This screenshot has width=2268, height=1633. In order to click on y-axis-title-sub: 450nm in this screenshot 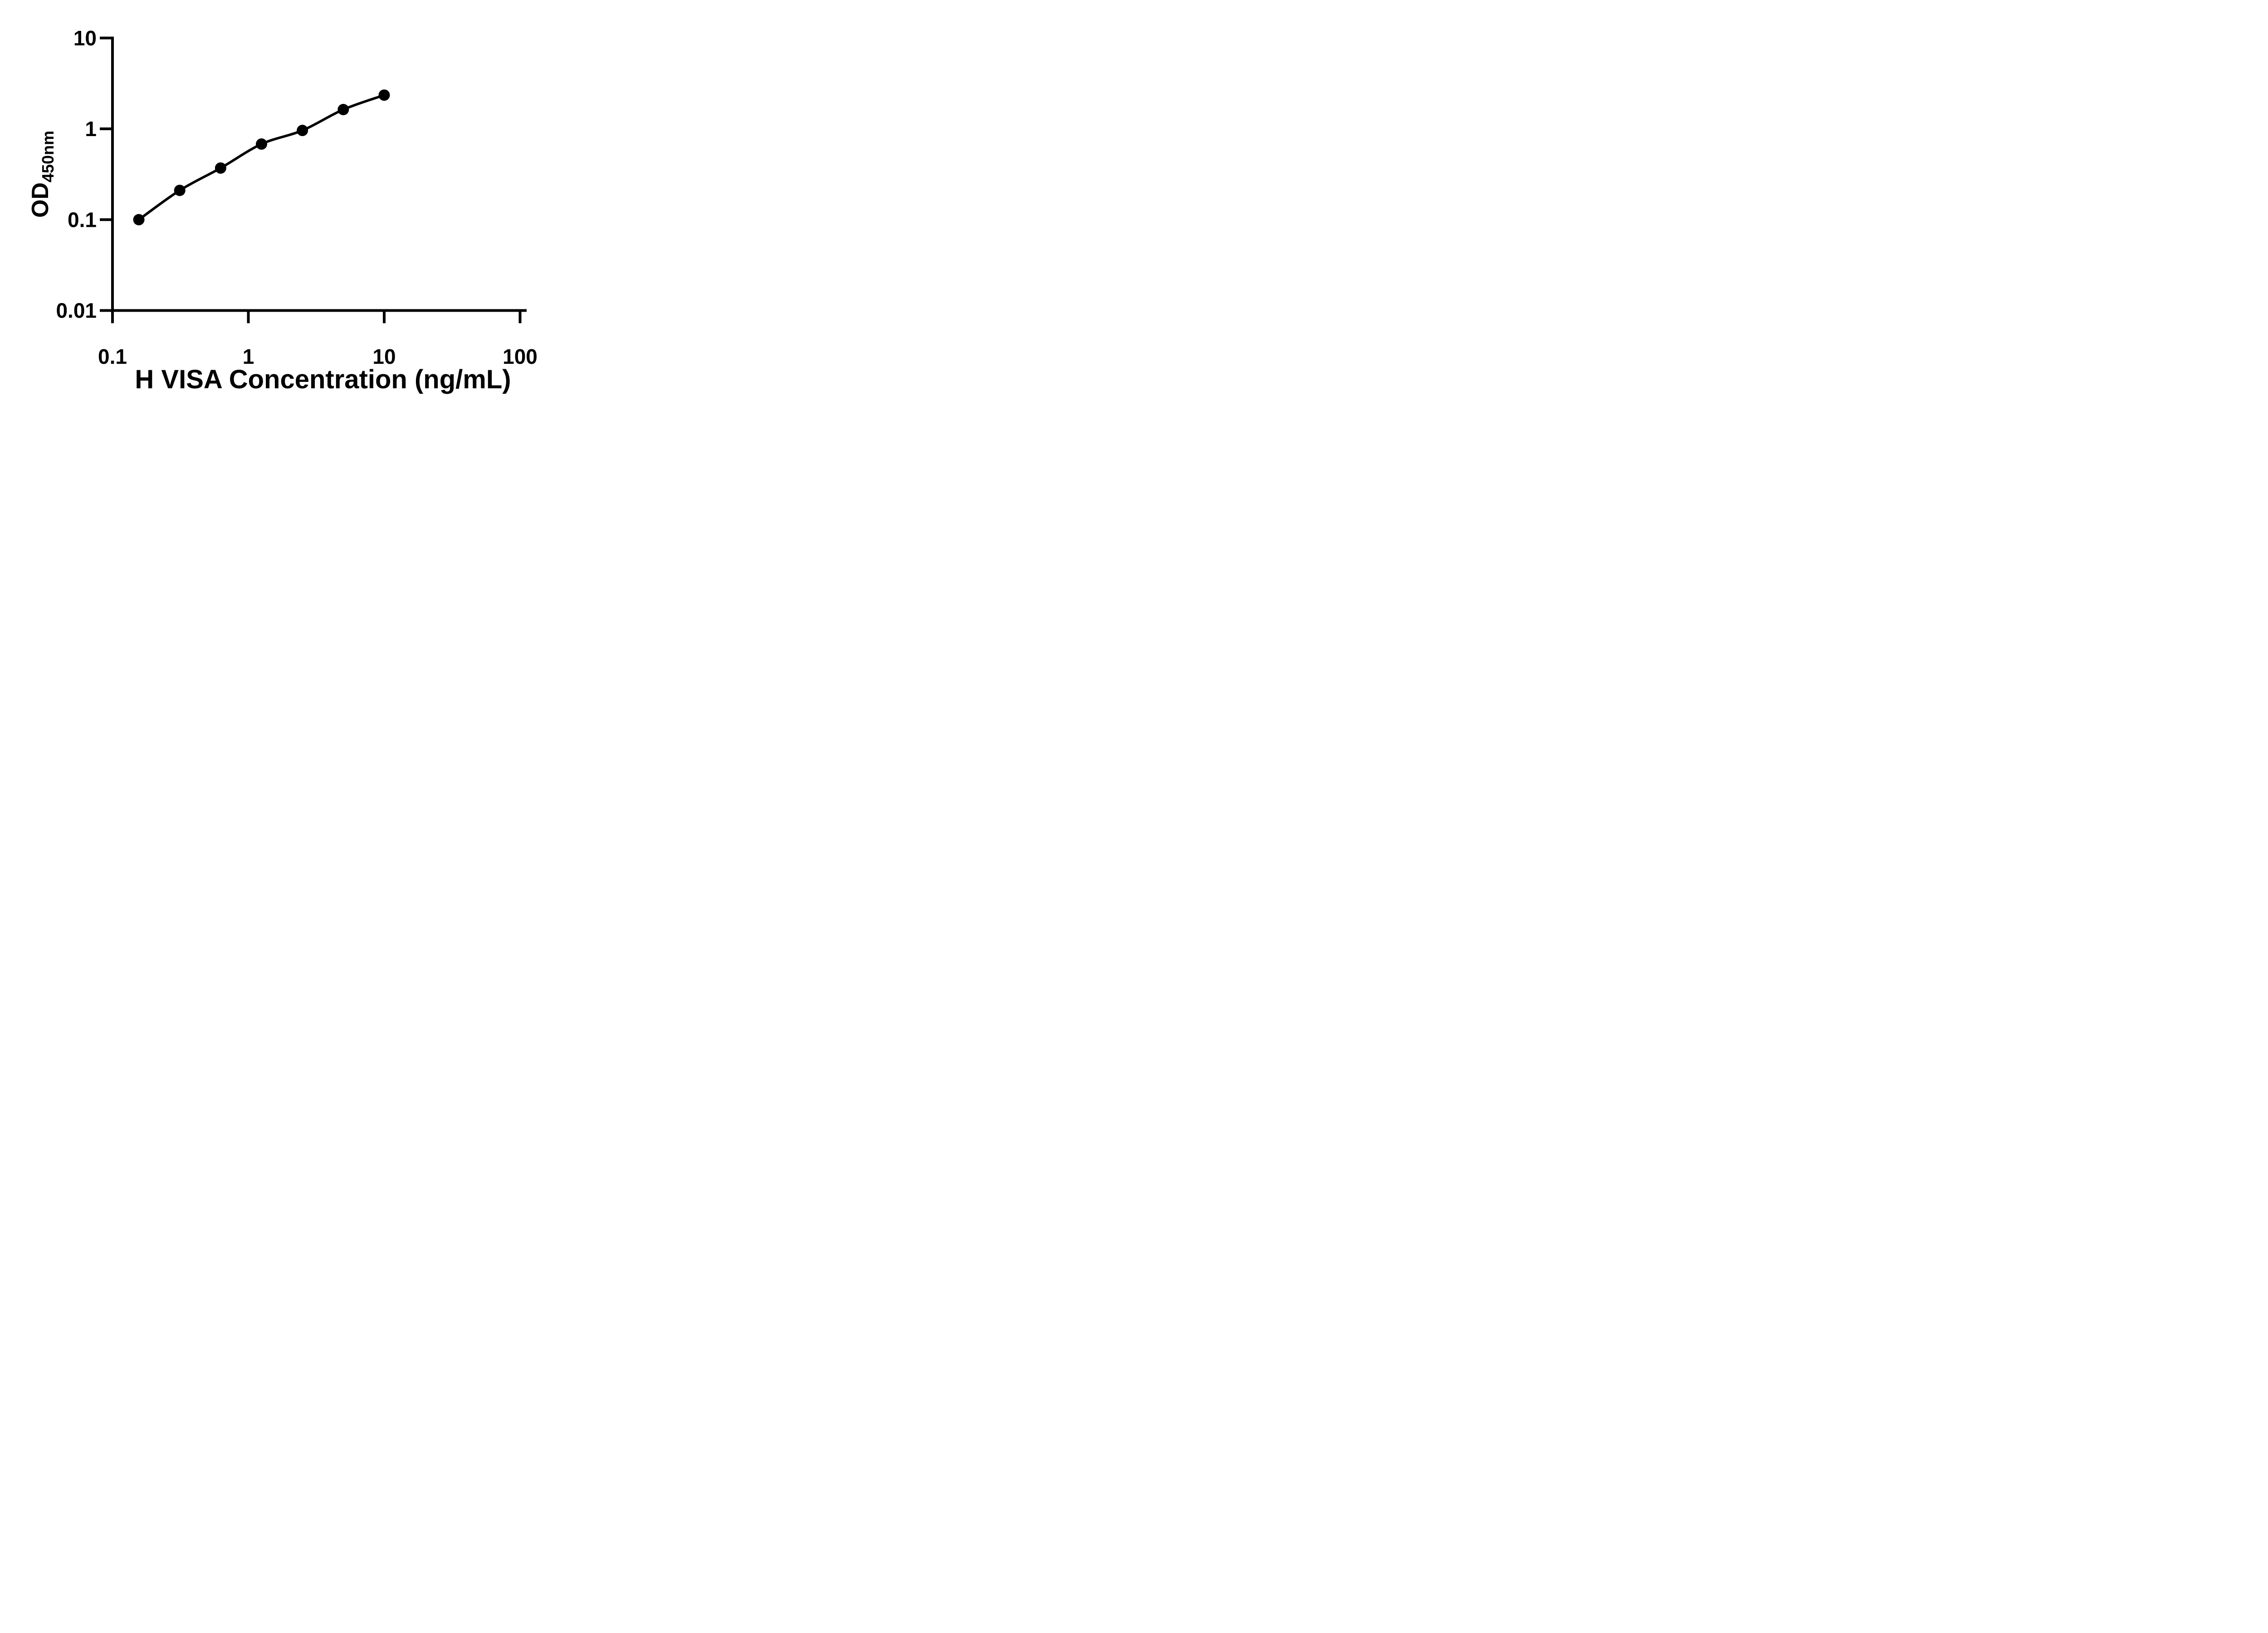, I will do `click(48, 156)`.